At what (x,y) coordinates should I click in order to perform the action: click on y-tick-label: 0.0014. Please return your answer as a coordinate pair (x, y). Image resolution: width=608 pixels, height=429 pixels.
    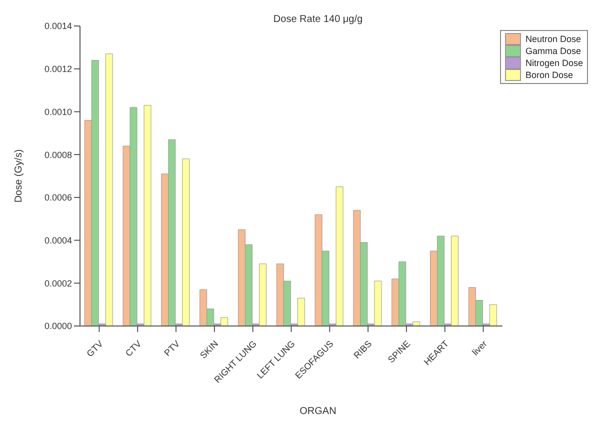
    Looking at the image, I should click on (58, 26).